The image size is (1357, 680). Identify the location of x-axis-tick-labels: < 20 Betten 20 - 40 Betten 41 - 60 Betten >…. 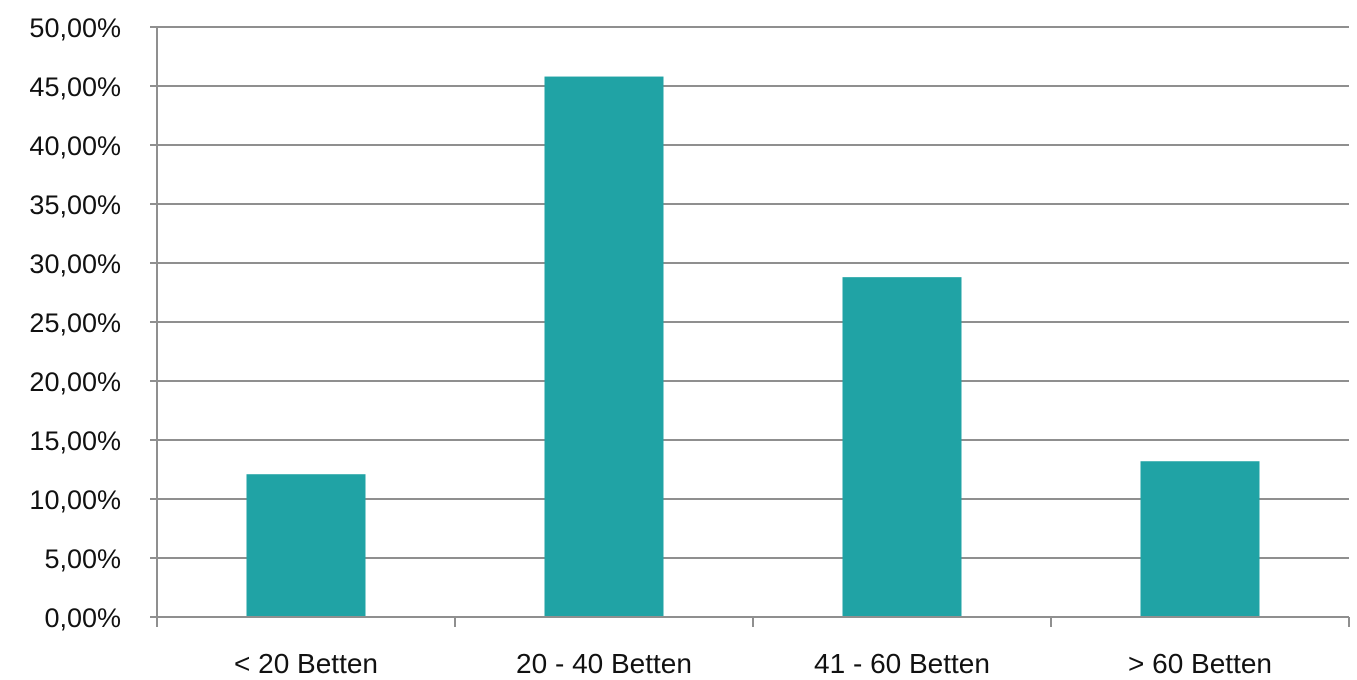
(753, 663).